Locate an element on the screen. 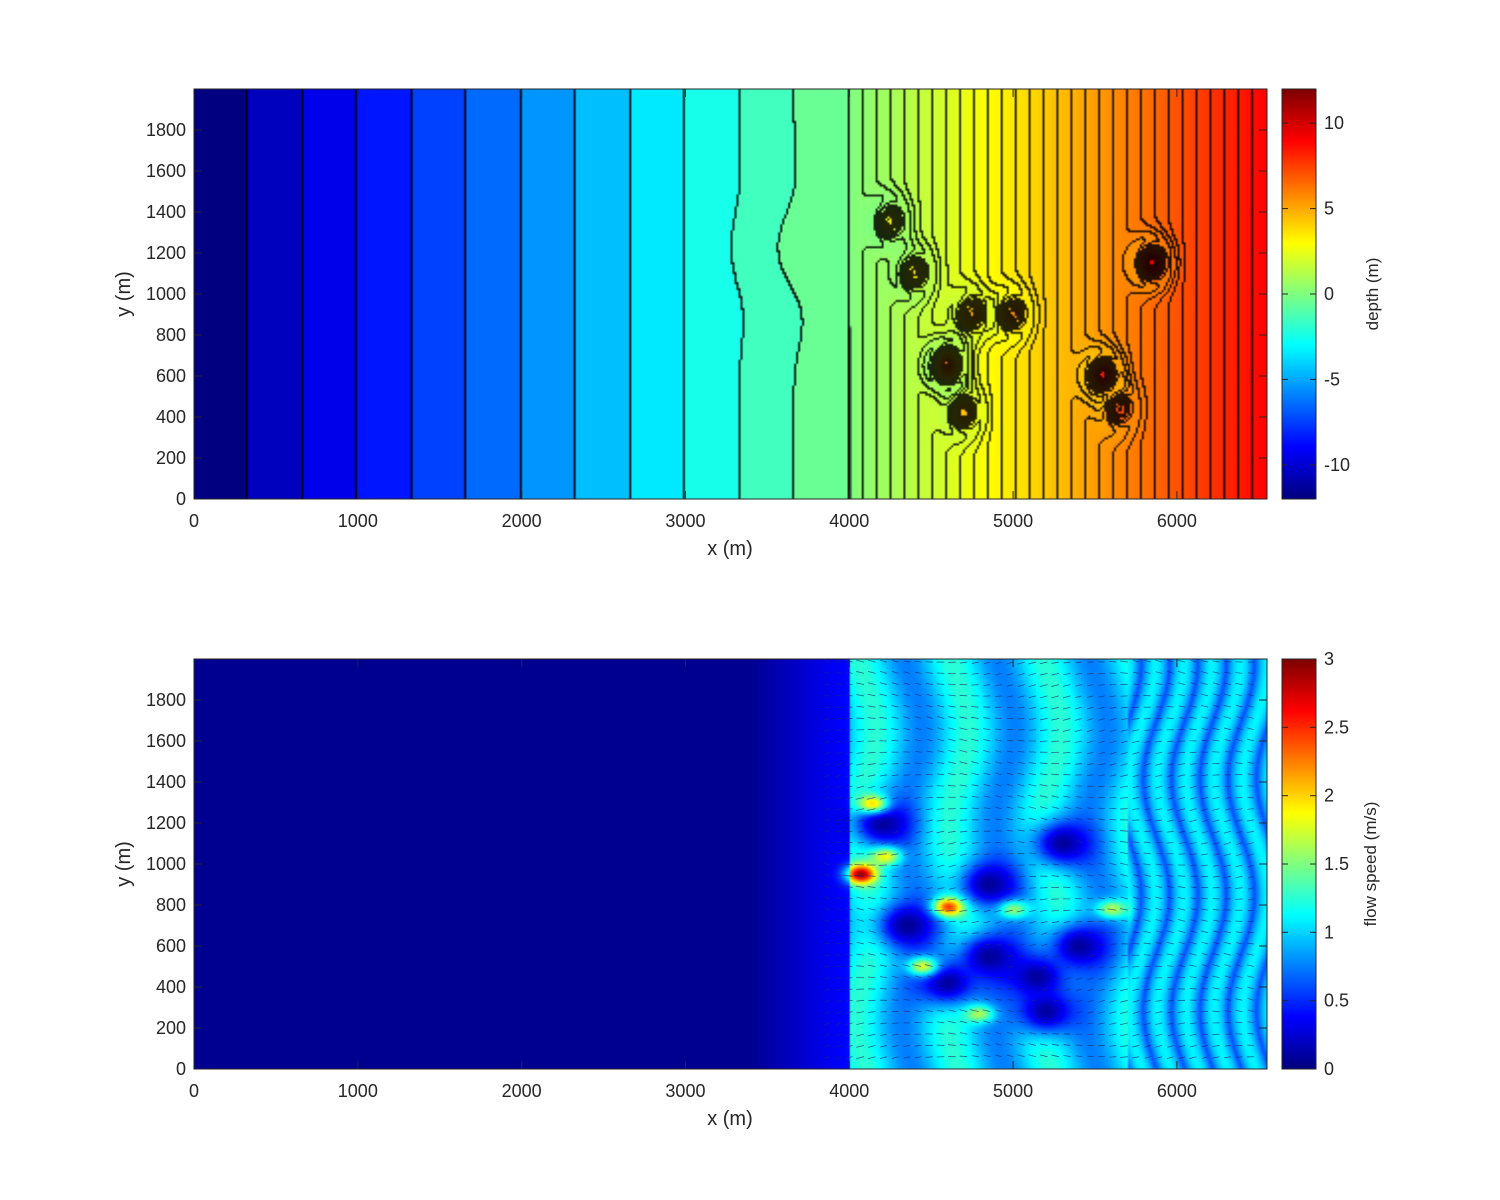 The height and width of the screenshot is (1200, 1500). colorbar-tick-label: 2.5 is located at coordinates (1336, 727).